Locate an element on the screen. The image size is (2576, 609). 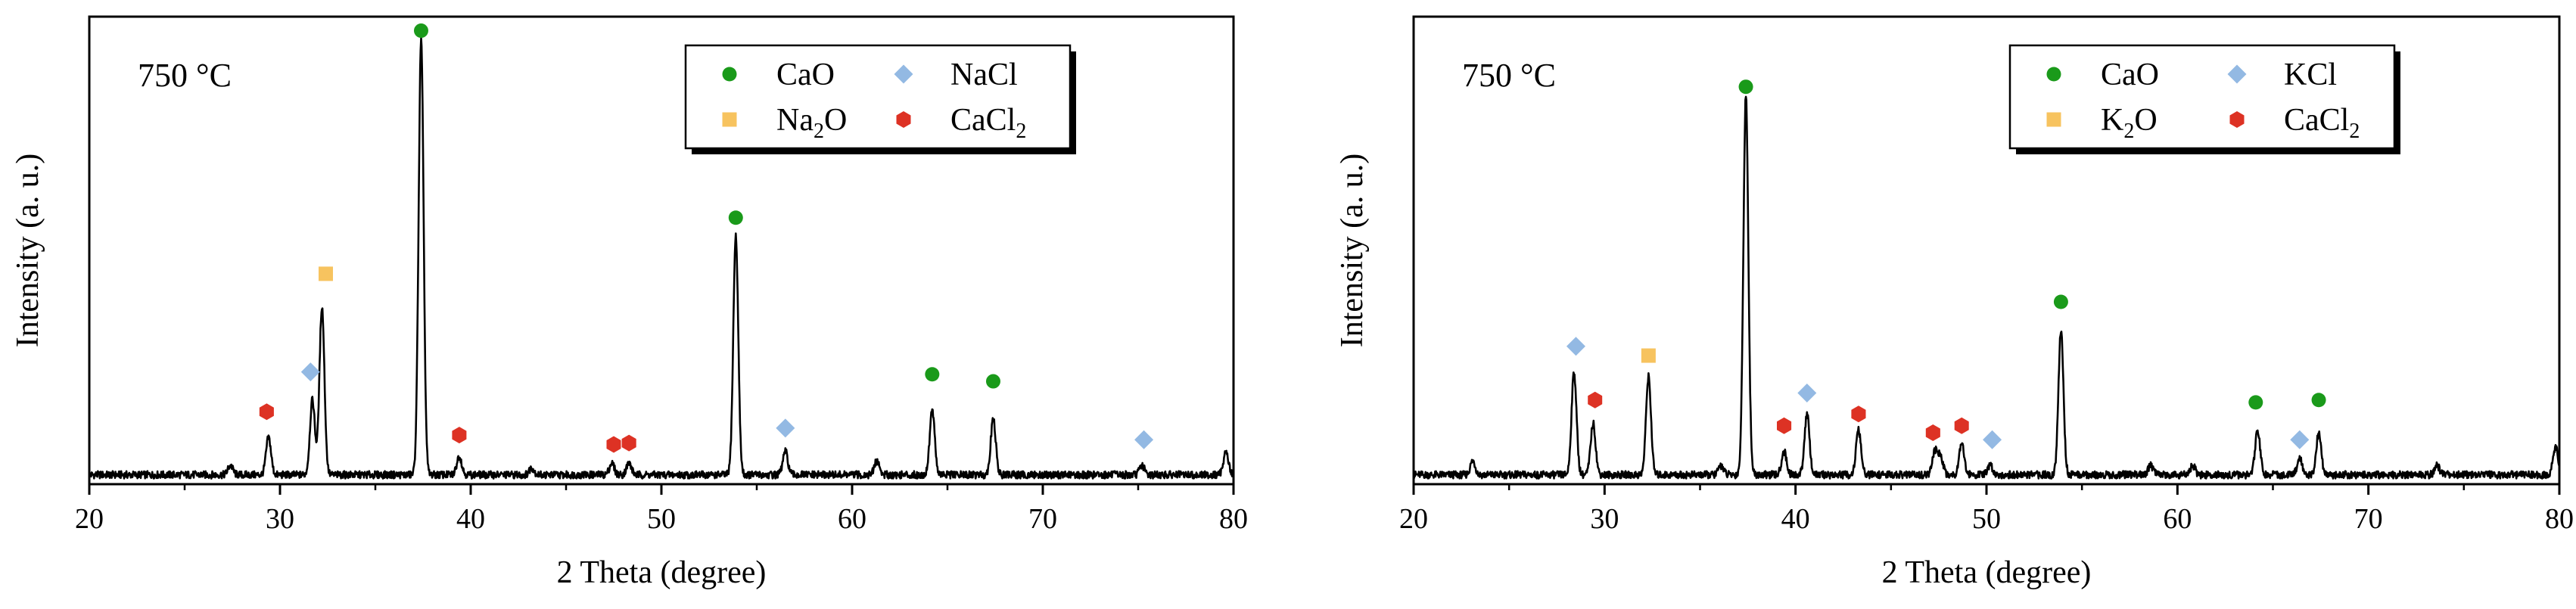
legend-label: Na2O is located at coordinates (812, 123).